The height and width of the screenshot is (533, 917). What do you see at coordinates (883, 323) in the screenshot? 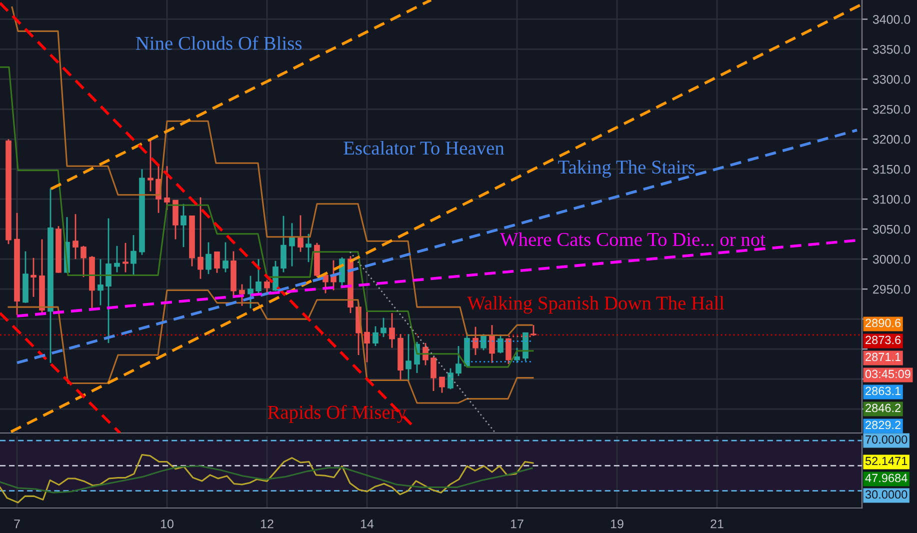
I see `text: 2890.6` at bounding box center [883, 323].